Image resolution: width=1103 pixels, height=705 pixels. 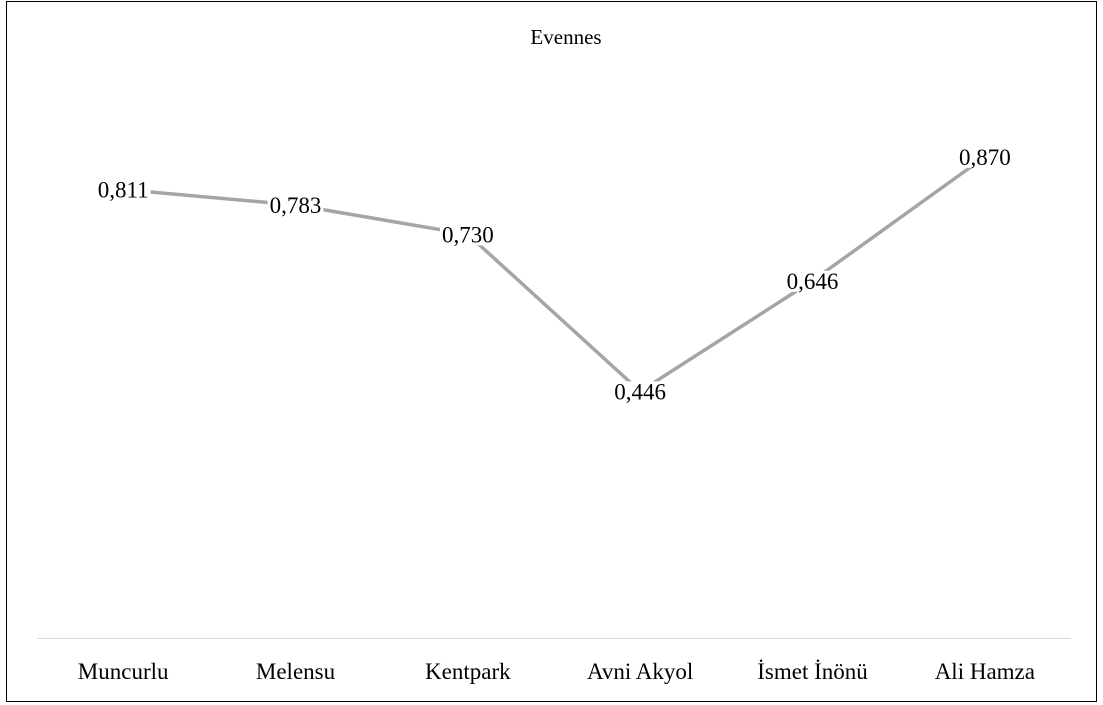 I want to click on data-label: 0,811, so click(x=123, y=190).